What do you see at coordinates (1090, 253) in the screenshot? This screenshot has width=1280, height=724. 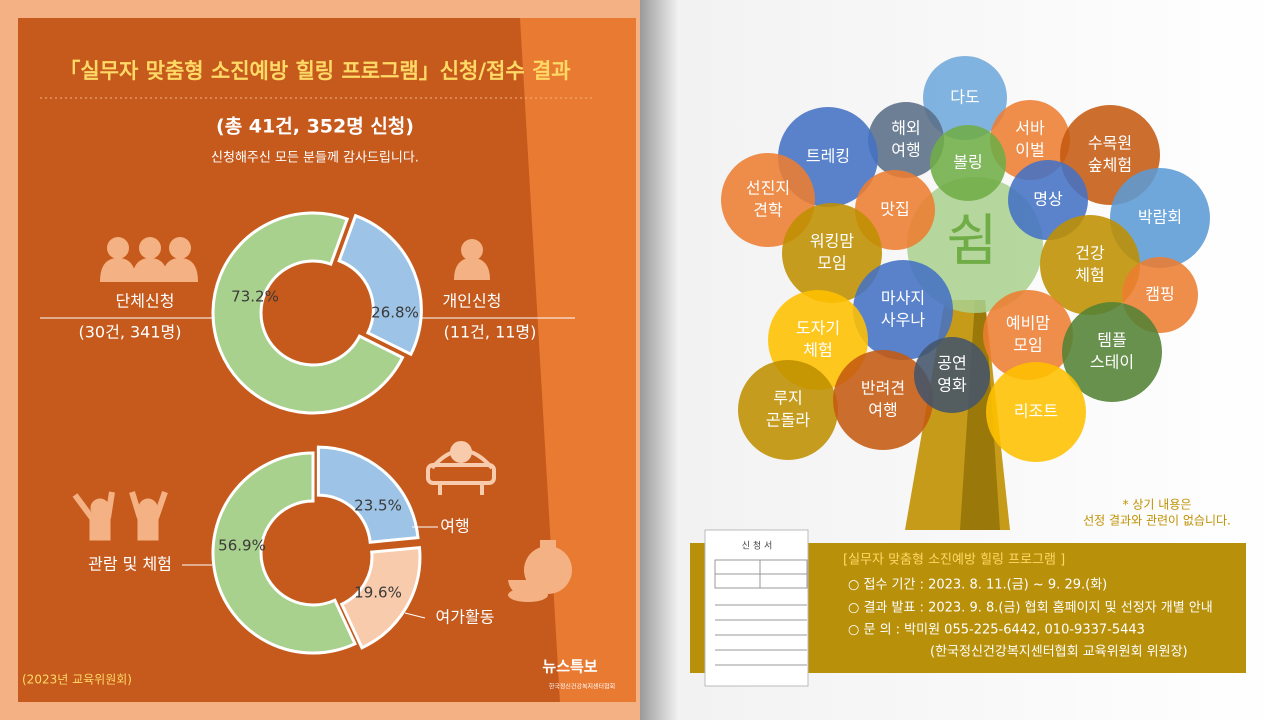 I see `bubble-label: 건강` at bounding box center [1090, 253].